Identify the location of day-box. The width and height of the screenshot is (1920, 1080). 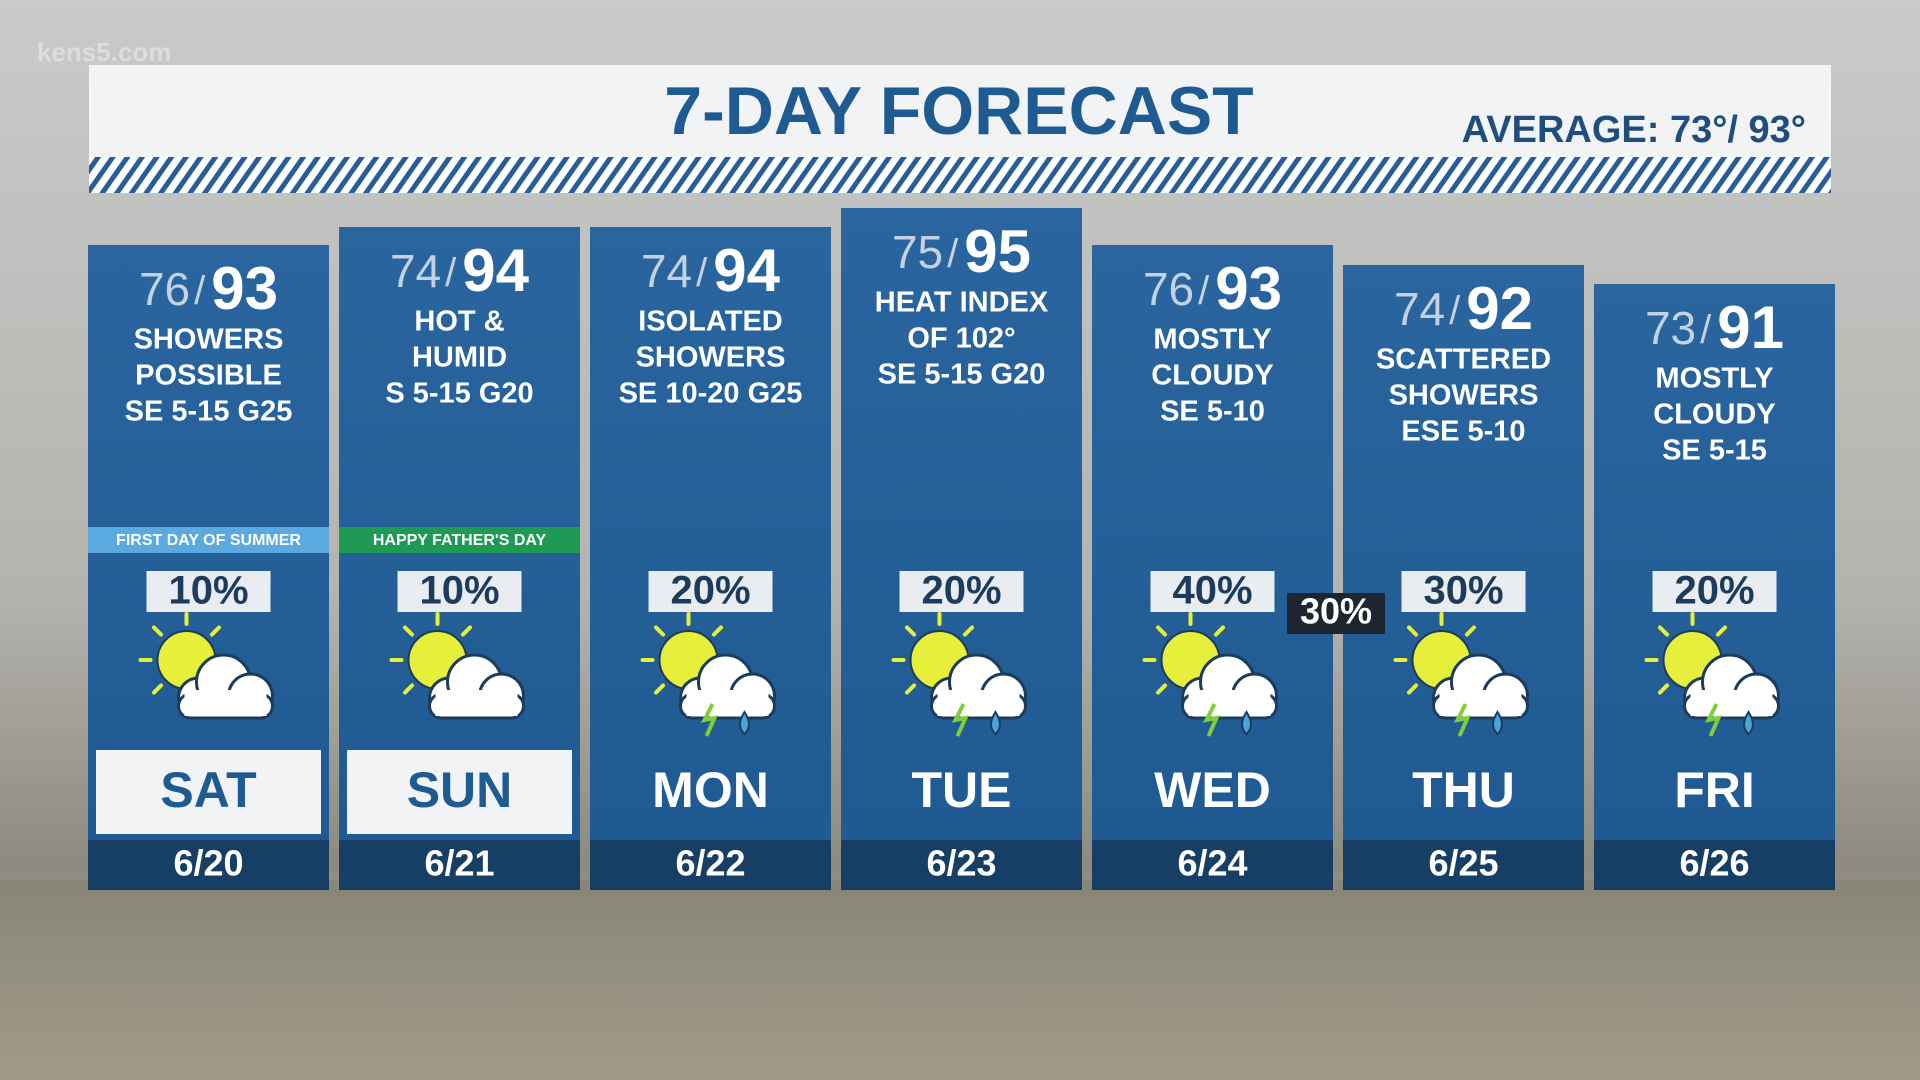
(459, 792).